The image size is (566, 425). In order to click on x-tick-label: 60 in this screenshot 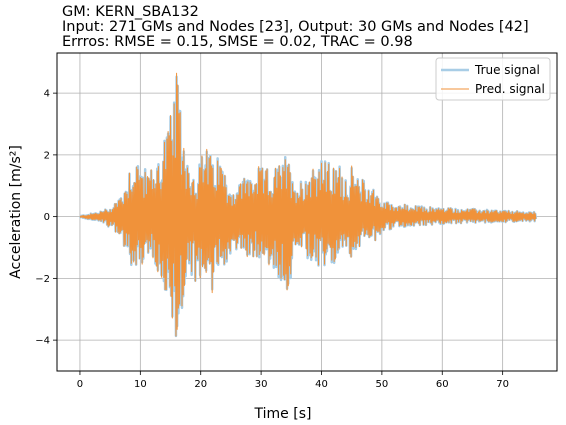, I will do `click(442, 384)`.